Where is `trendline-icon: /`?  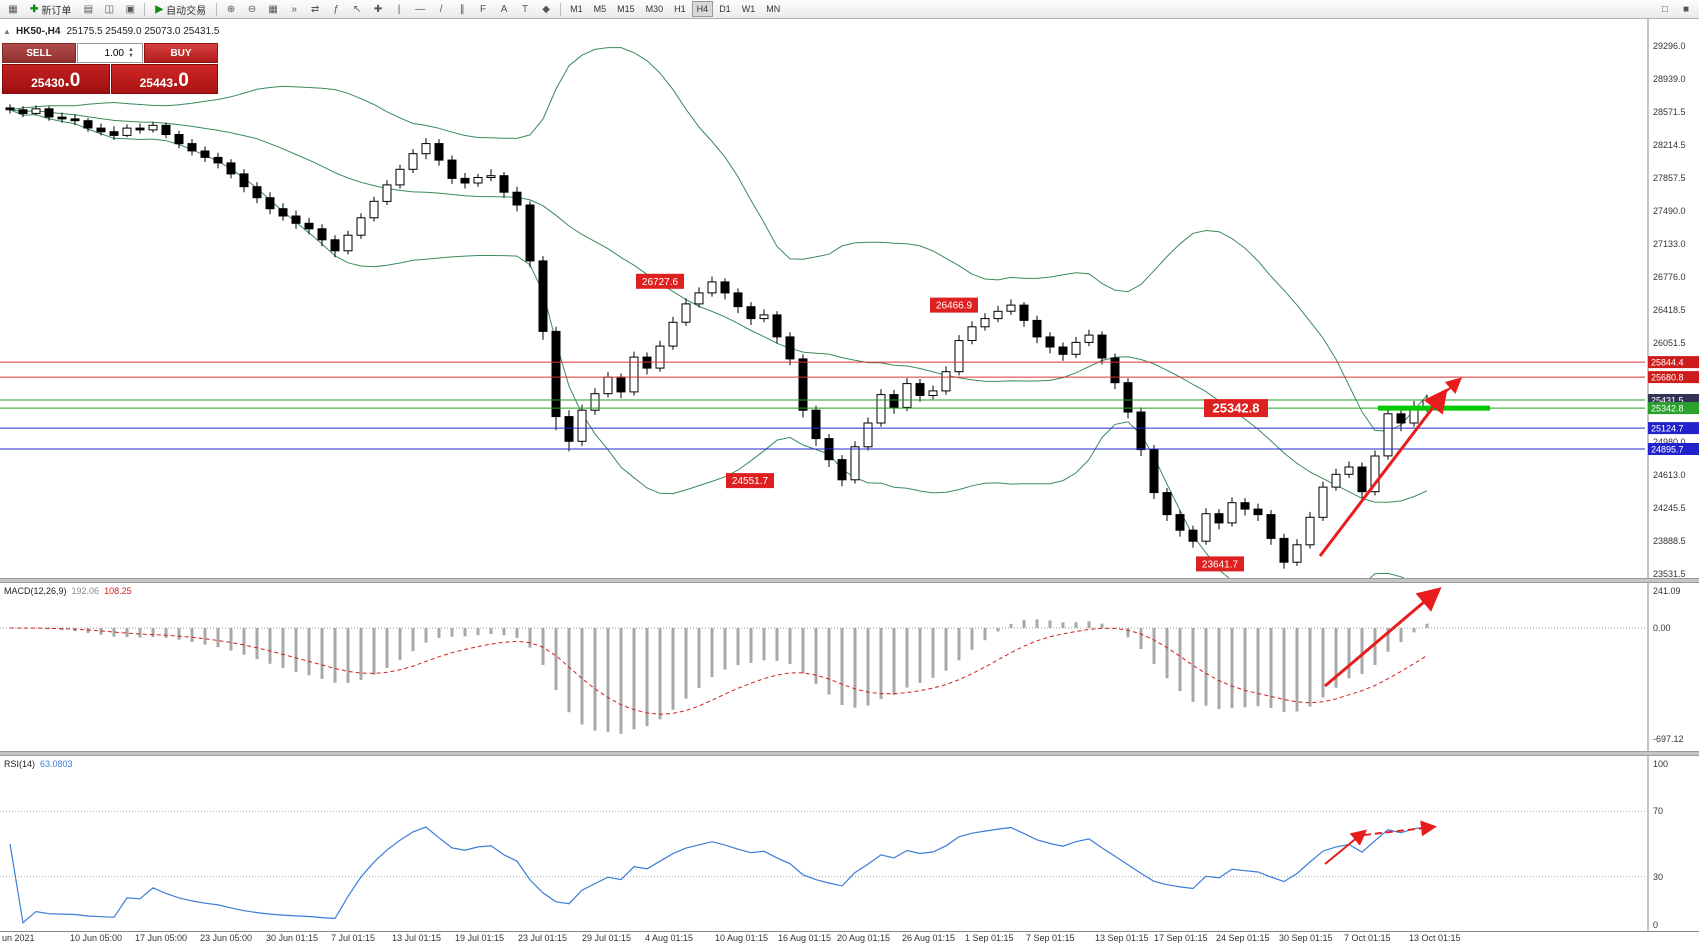 trendline-icon: / is located at coordinates (441, 9).